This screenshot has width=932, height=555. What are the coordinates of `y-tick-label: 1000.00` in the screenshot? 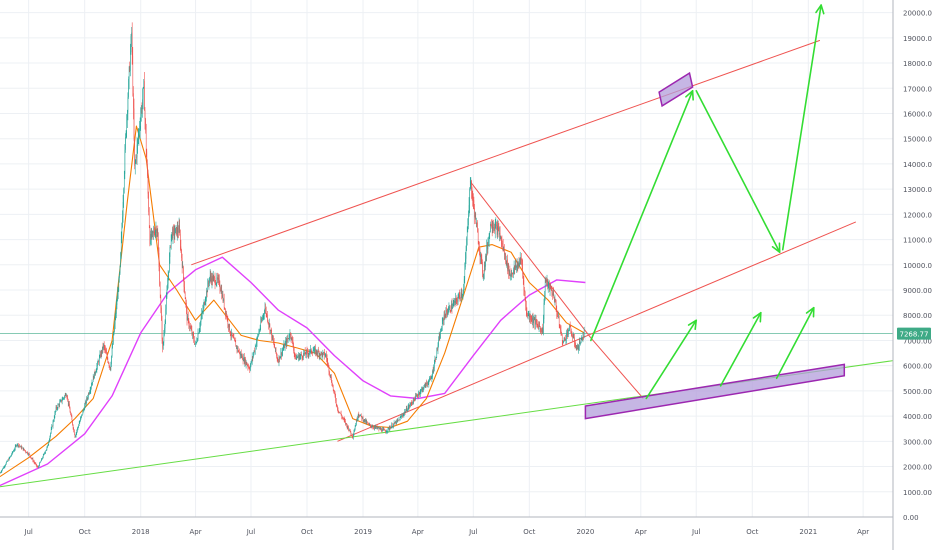 It's located at (917, 493).